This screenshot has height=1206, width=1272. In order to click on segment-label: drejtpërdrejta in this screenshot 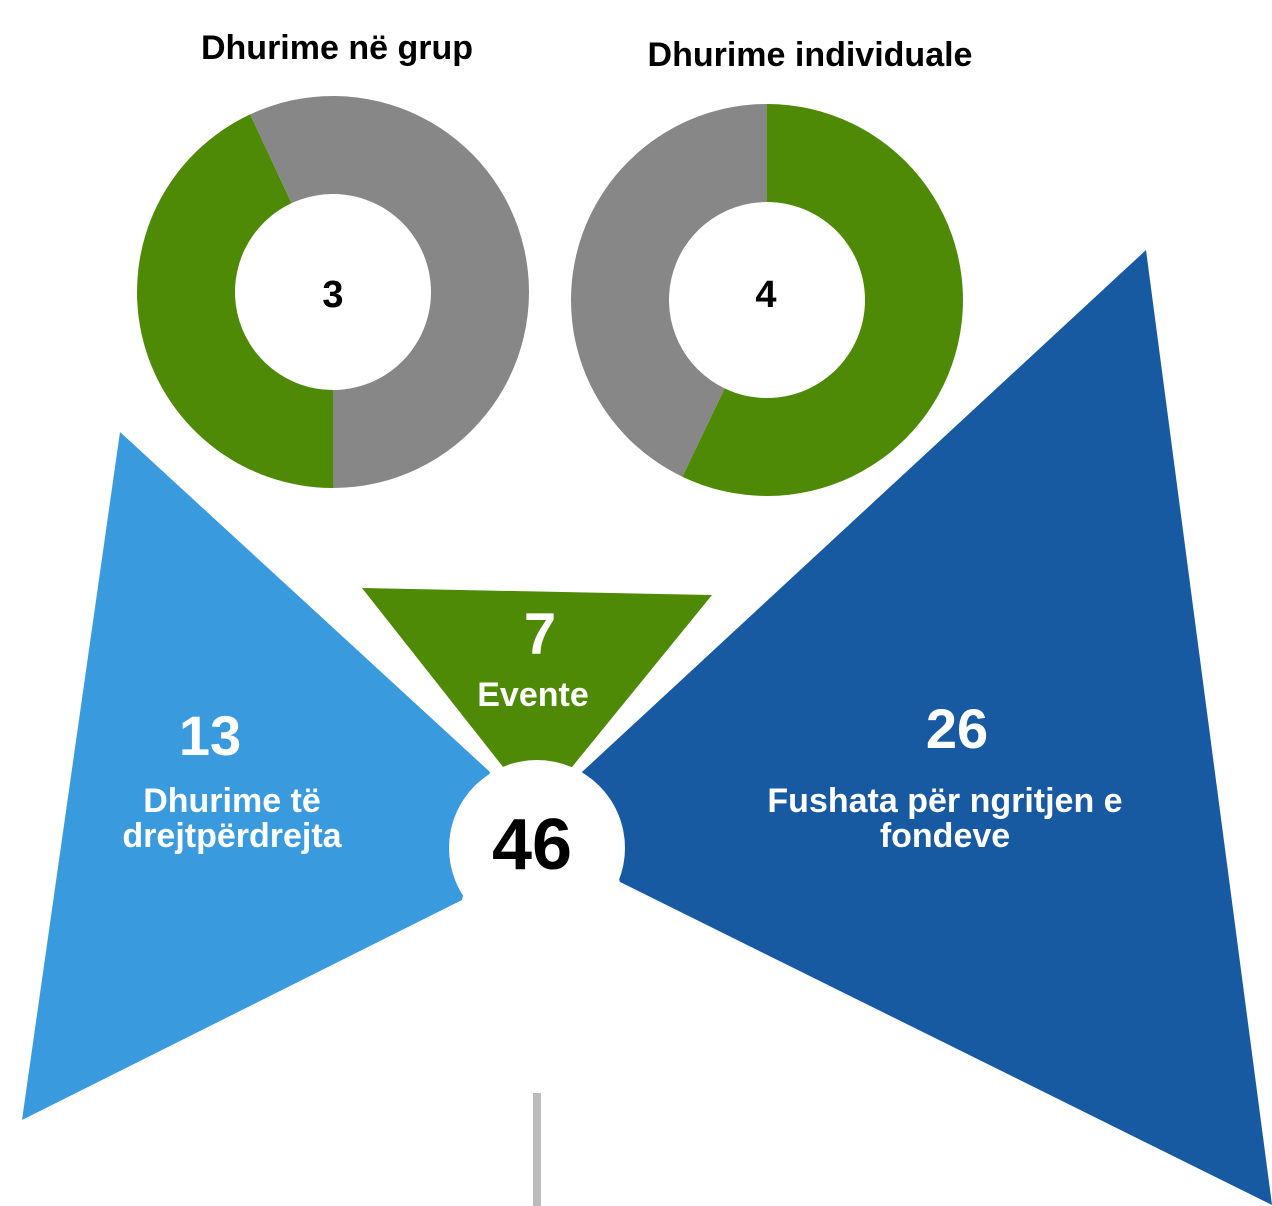, I will do `click(232, 836)`.